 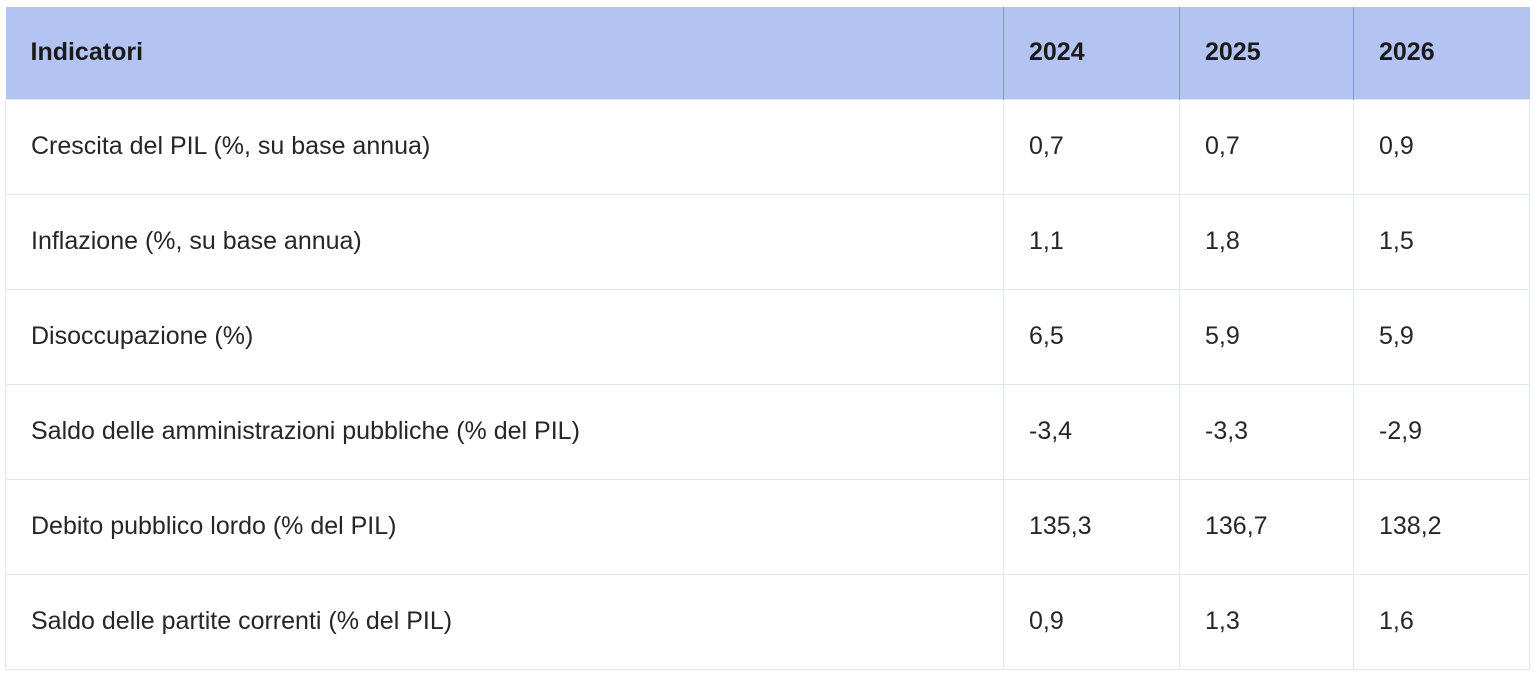 I want to click on header-year-2025: 2025, so click(x=1266, y=53).